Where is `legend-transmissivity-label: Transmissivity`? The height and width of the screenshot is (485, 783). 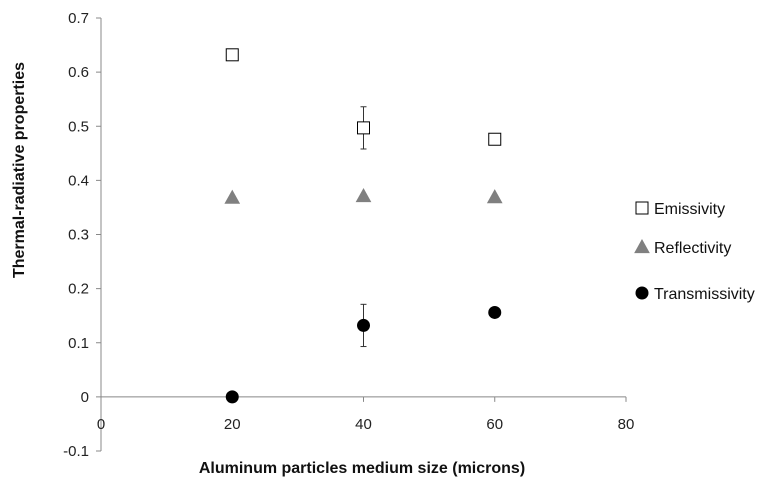 legend-transmissivity-label: Transmissivity is located at coordinates (704, 294).